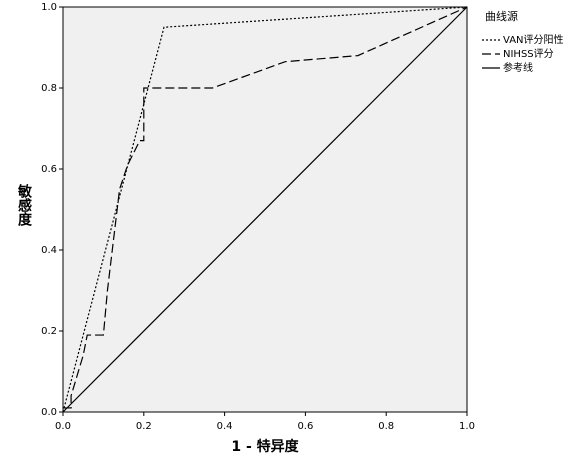 Image resolution: width=577 pixels, height=461 pixels. What do you see at coordinates (49, 88) in the screenshot?
I see `y-tick-label: 0.8` at bounding box center [49, 88].